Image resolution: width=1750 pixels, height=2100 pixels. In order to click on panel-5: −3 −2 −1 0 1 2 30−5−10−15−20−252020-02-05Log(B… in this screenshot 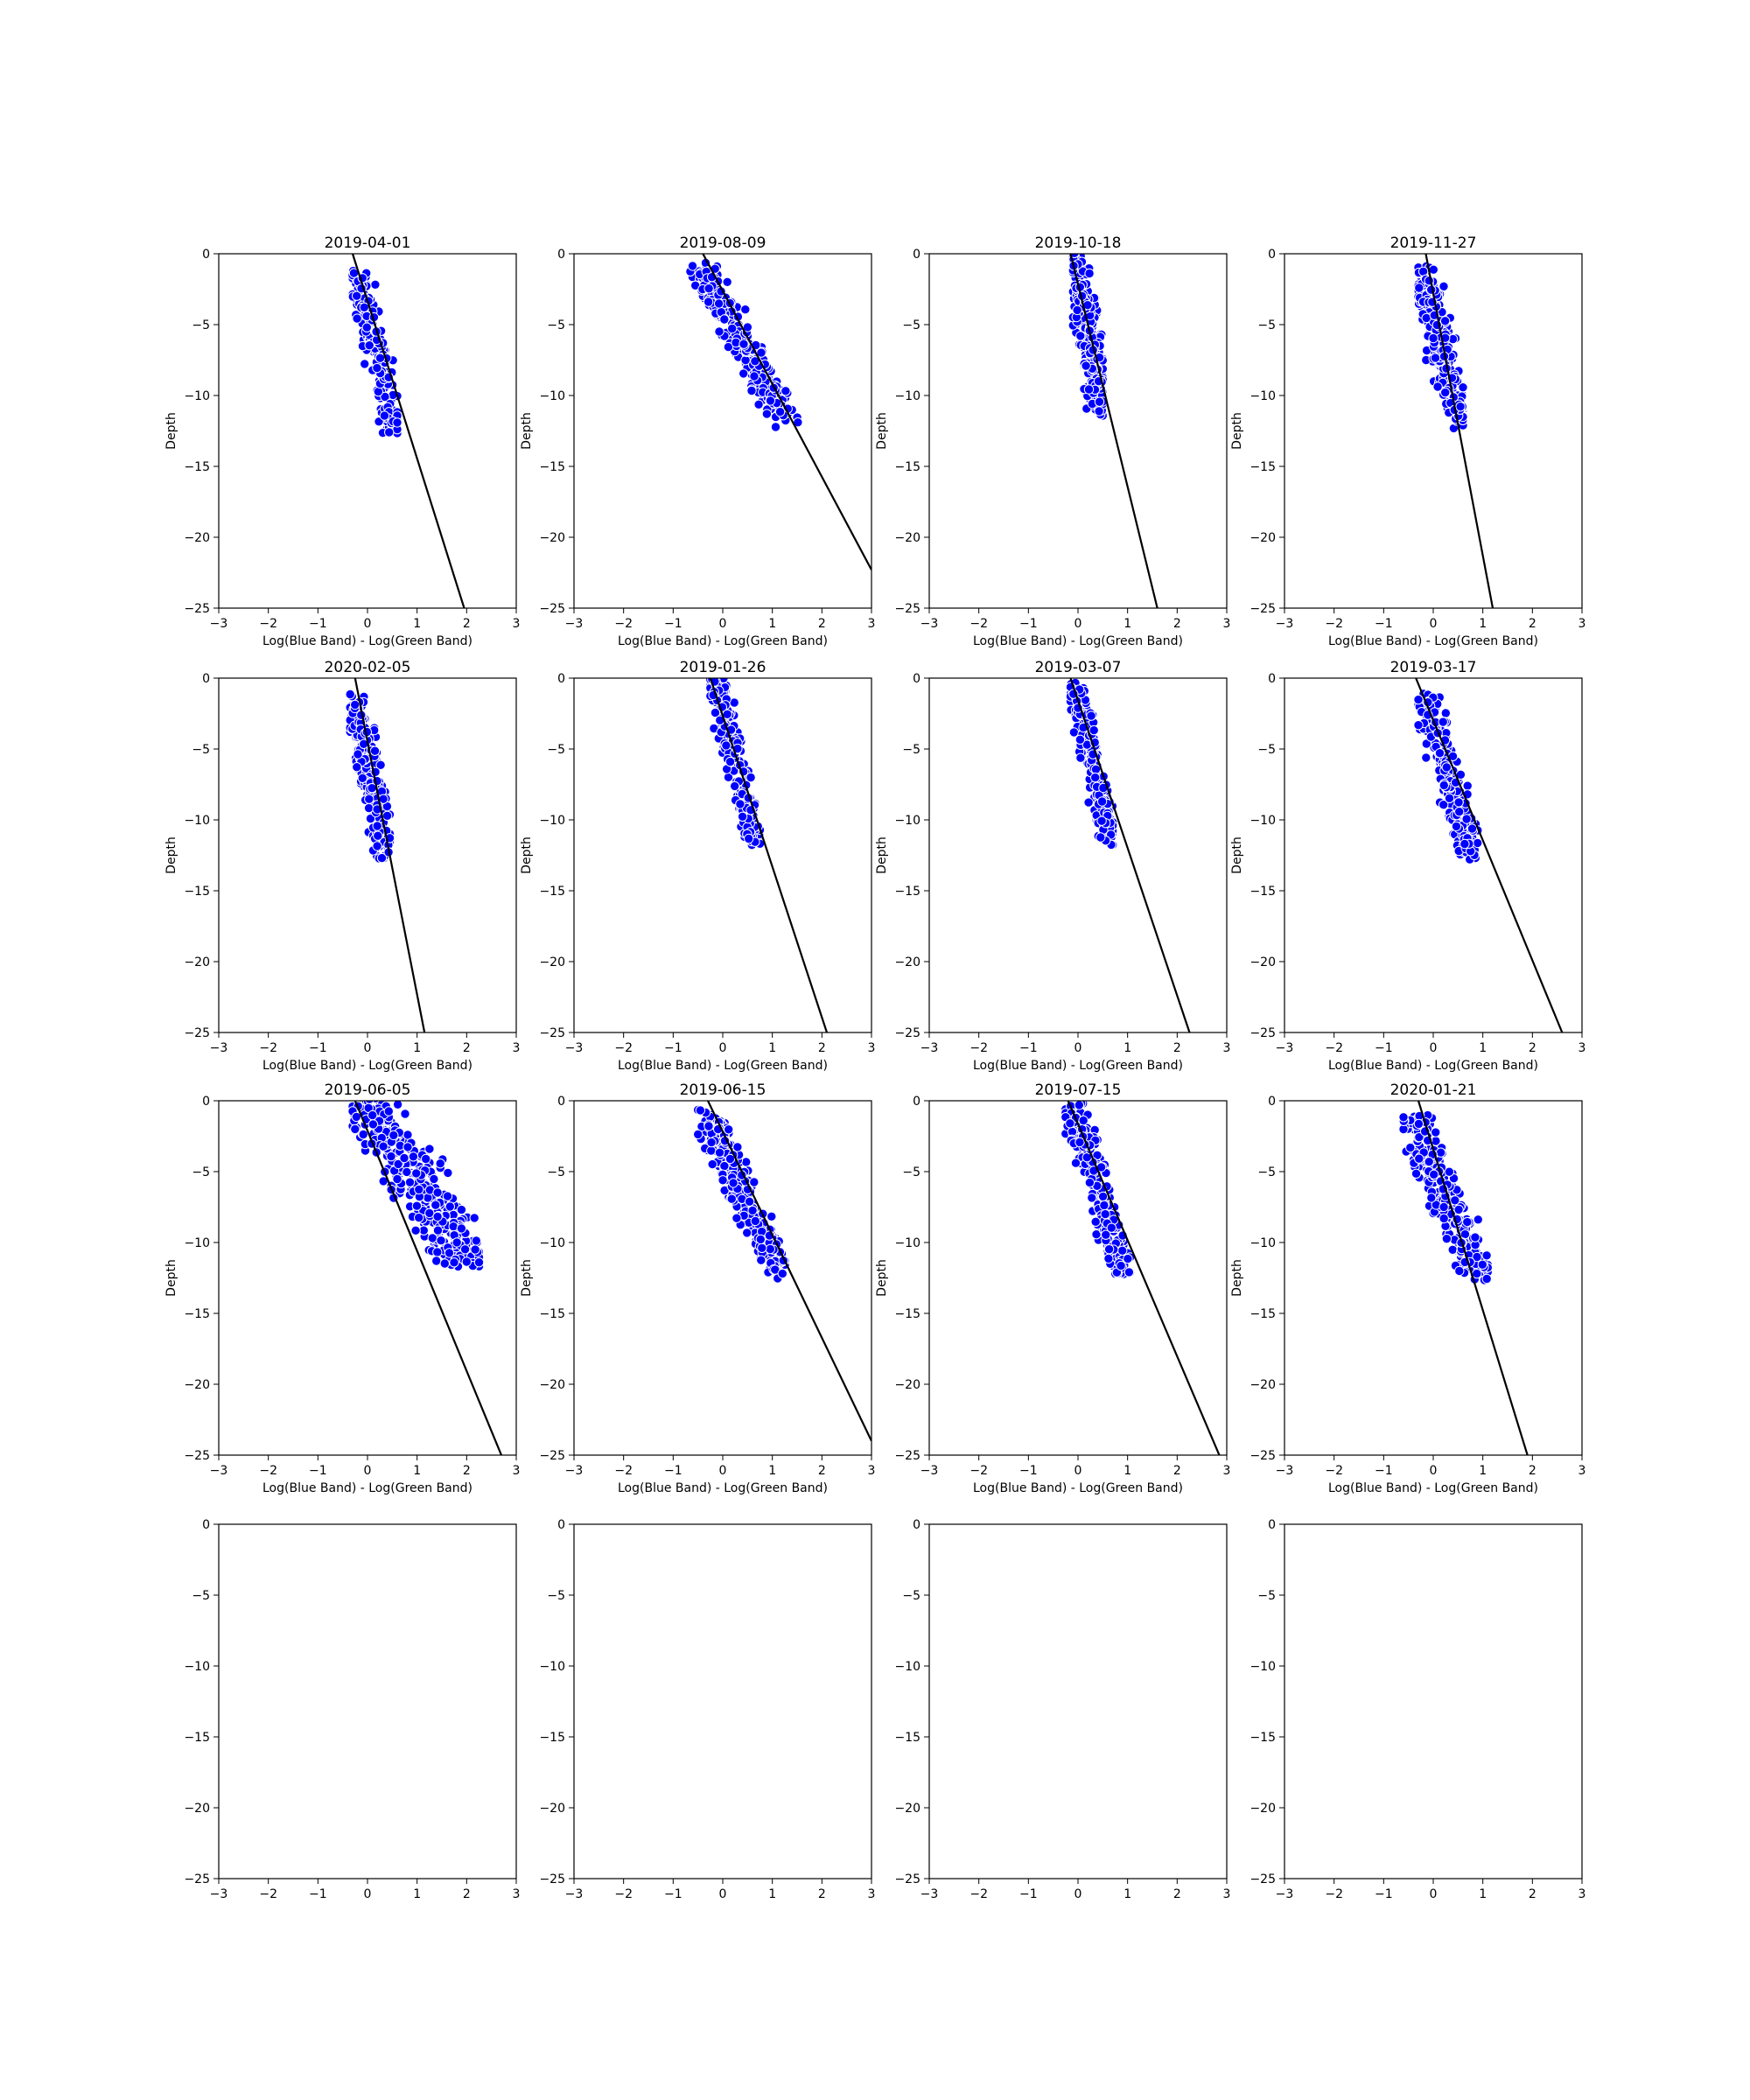, I will do `click(342, 866)`.